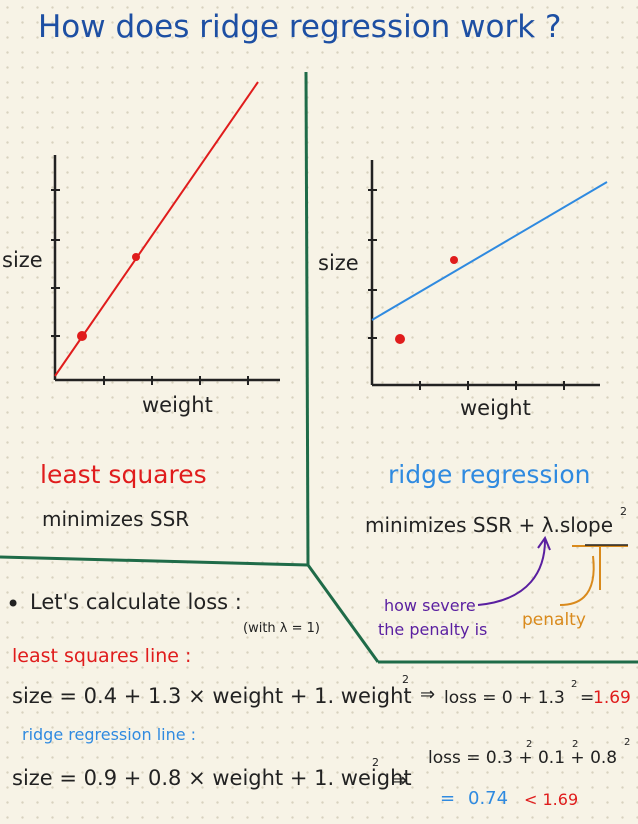 The image size is (638, 824). What do you see at coordinates (375, 762) in the screenshot?
I see `rr-eq-superscript: 2` at bounding box center [375, 762].